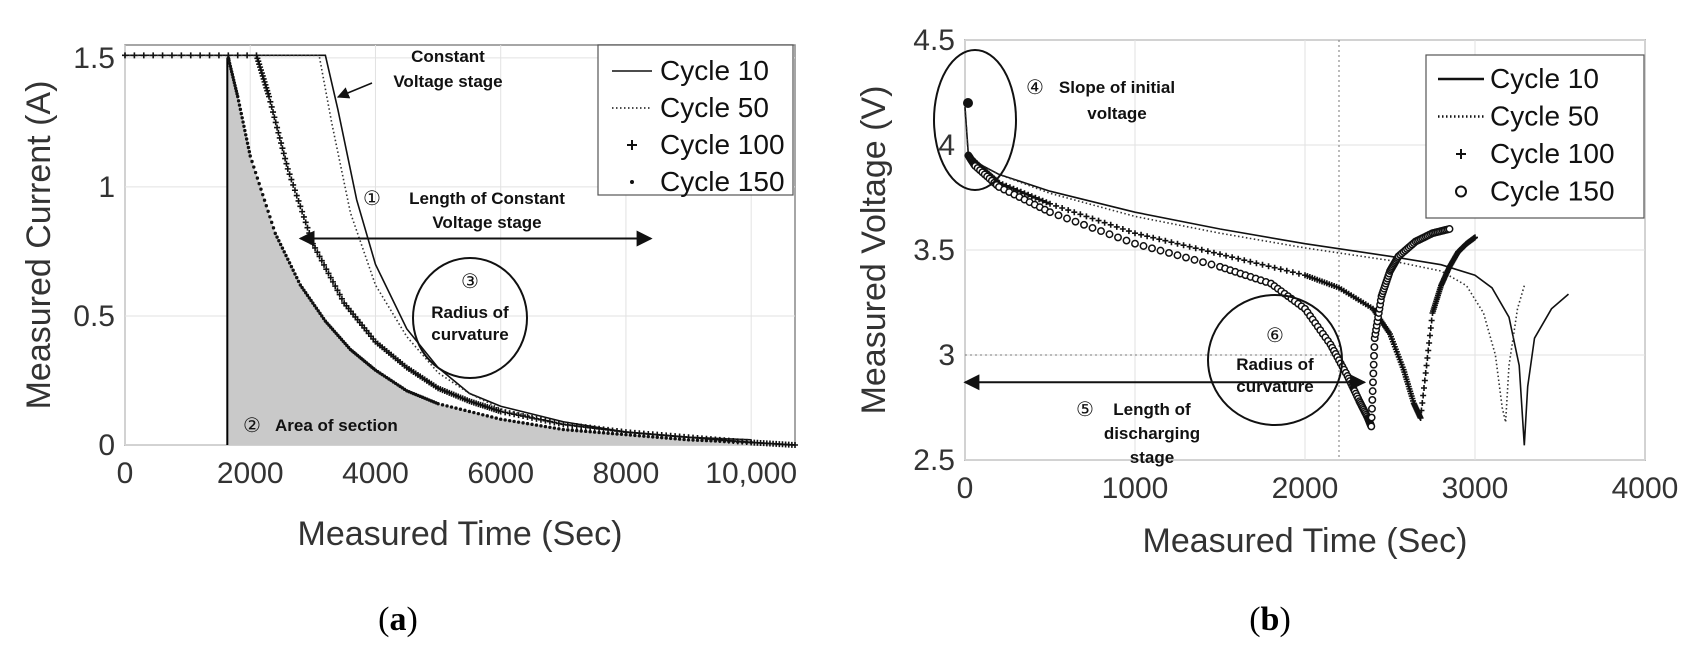 The image size is (1700, 660). Describe the element at coordinates (1135, 488) in the screenshot. I see `b-x-tick-1000: 1000` at that location.